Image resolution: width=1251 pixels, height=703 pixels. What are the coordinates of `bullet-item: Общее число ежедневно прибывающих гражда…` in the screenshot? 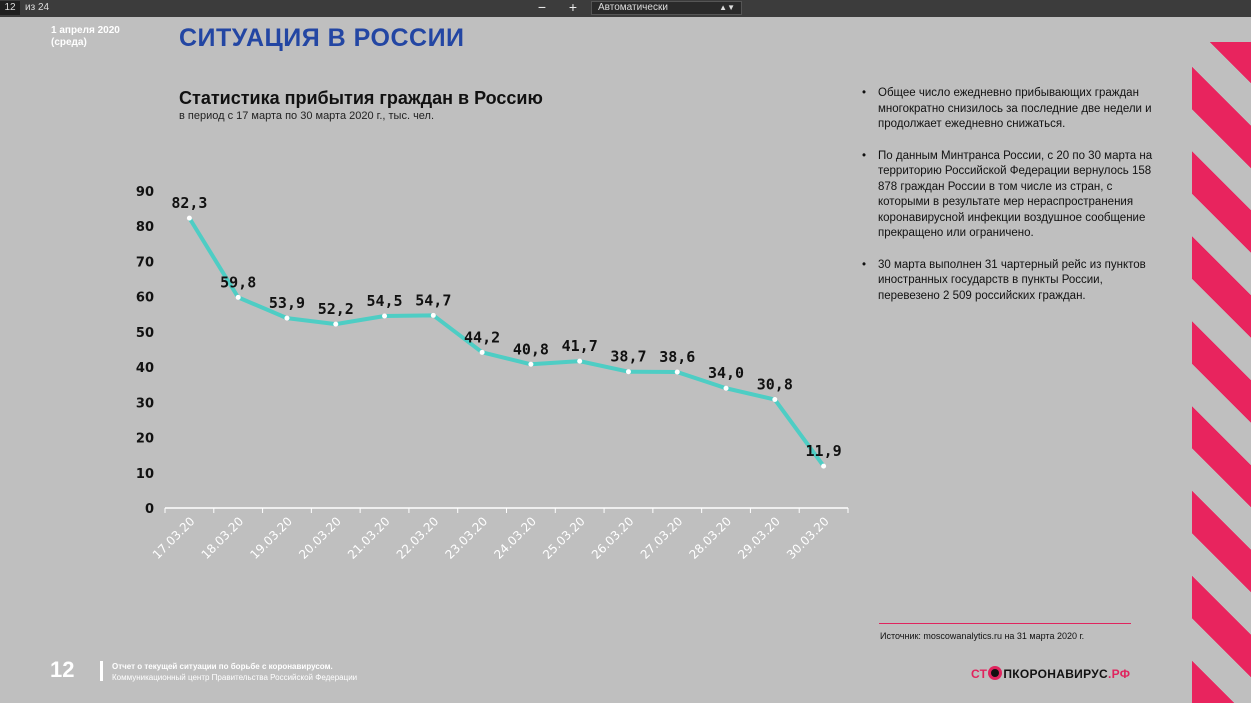 It's located at (1014, 109).